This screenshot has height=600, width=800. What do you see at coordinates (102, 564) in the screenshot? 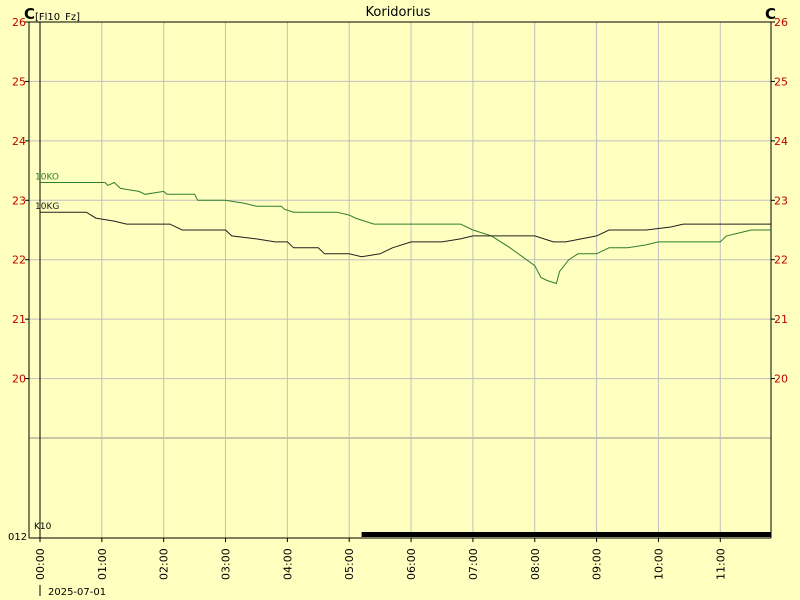
I see `x-tick-label: 01:00` at bounding box center [102, 564].